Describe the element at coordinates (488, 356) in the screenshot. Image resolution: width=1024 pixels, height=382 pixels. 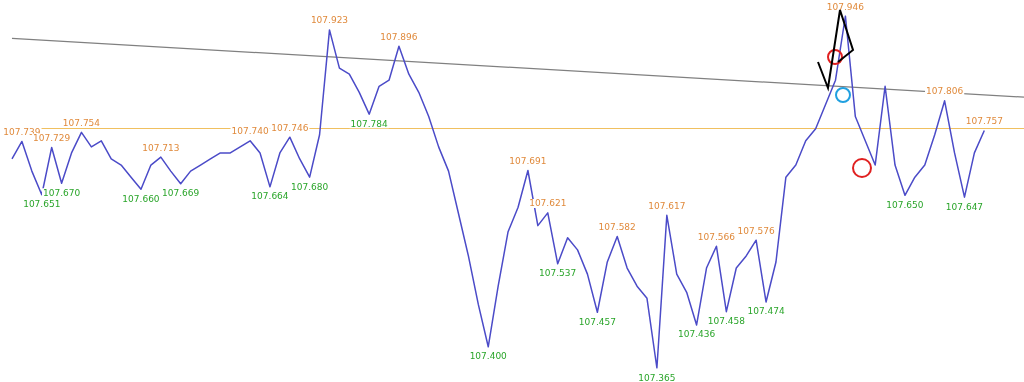
I see `data-label: 107.400` at that location.